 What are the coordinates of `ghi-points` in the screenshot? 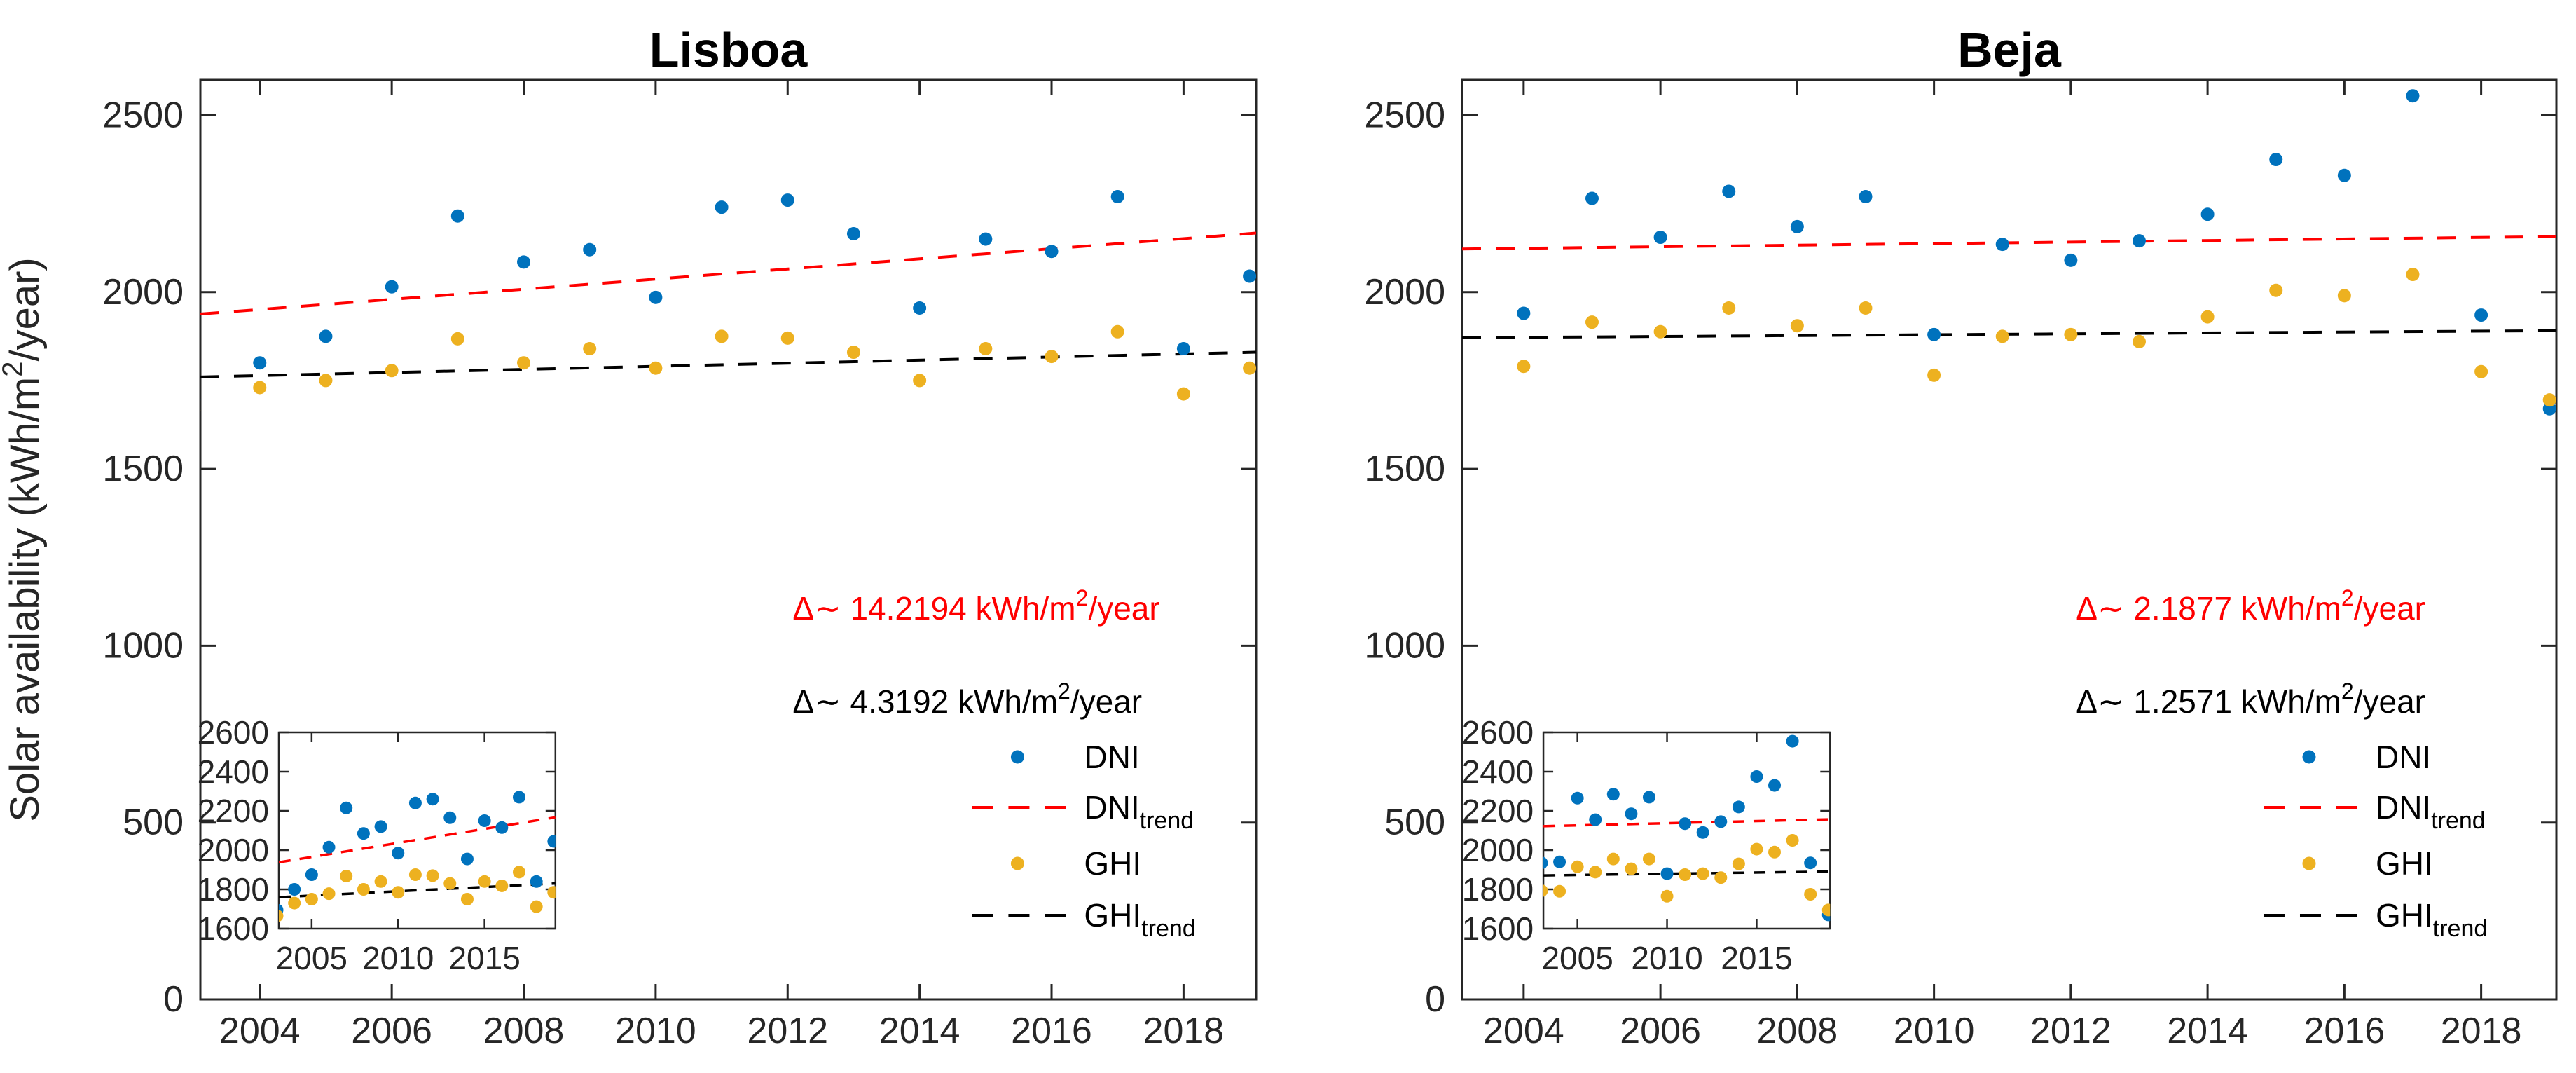 It's located at (728, 368).